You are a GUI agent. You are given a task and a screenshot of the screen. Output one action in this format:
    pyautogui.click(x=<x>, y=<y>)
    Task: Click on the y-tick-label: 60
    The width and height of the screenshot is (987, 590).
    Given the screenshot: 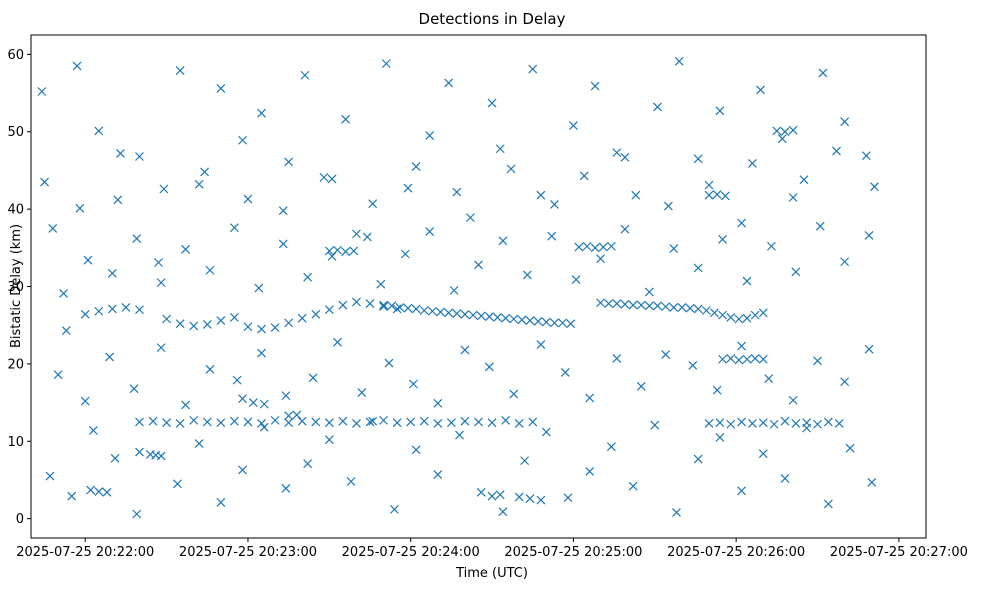 What is the action you would take?
    pyautogui.click(x=15, y=55)
    